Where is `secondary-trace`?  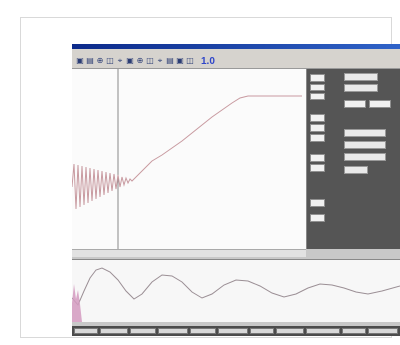 secondary-trace is located at coordinates (236, 286).